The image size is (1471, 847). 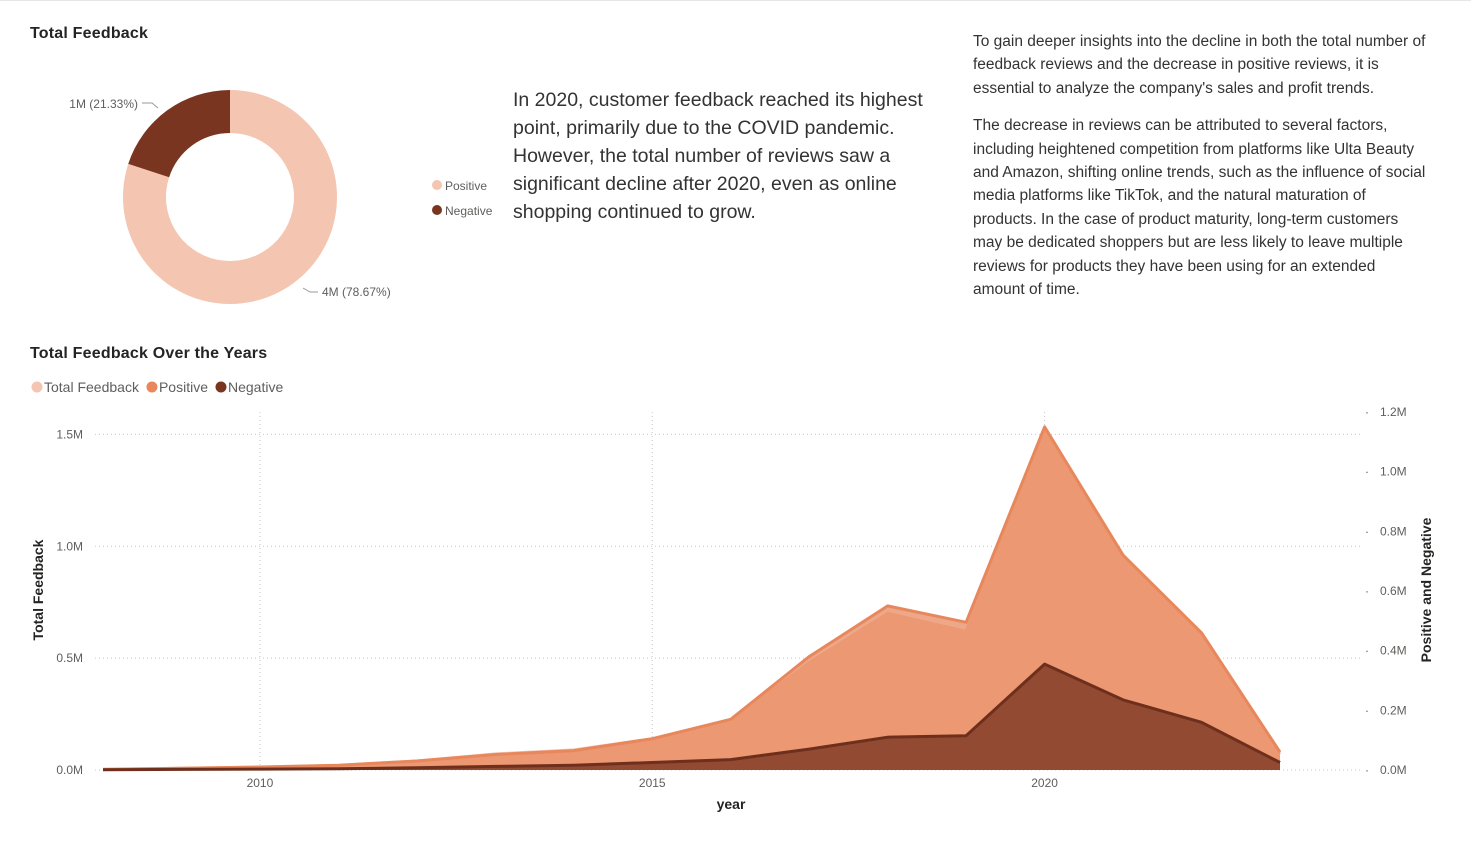 What do you see at coordinates (1044, 783) in the screenshot?
I see `x-tick-label-2: 2020` at bounding box center [1044, 783].